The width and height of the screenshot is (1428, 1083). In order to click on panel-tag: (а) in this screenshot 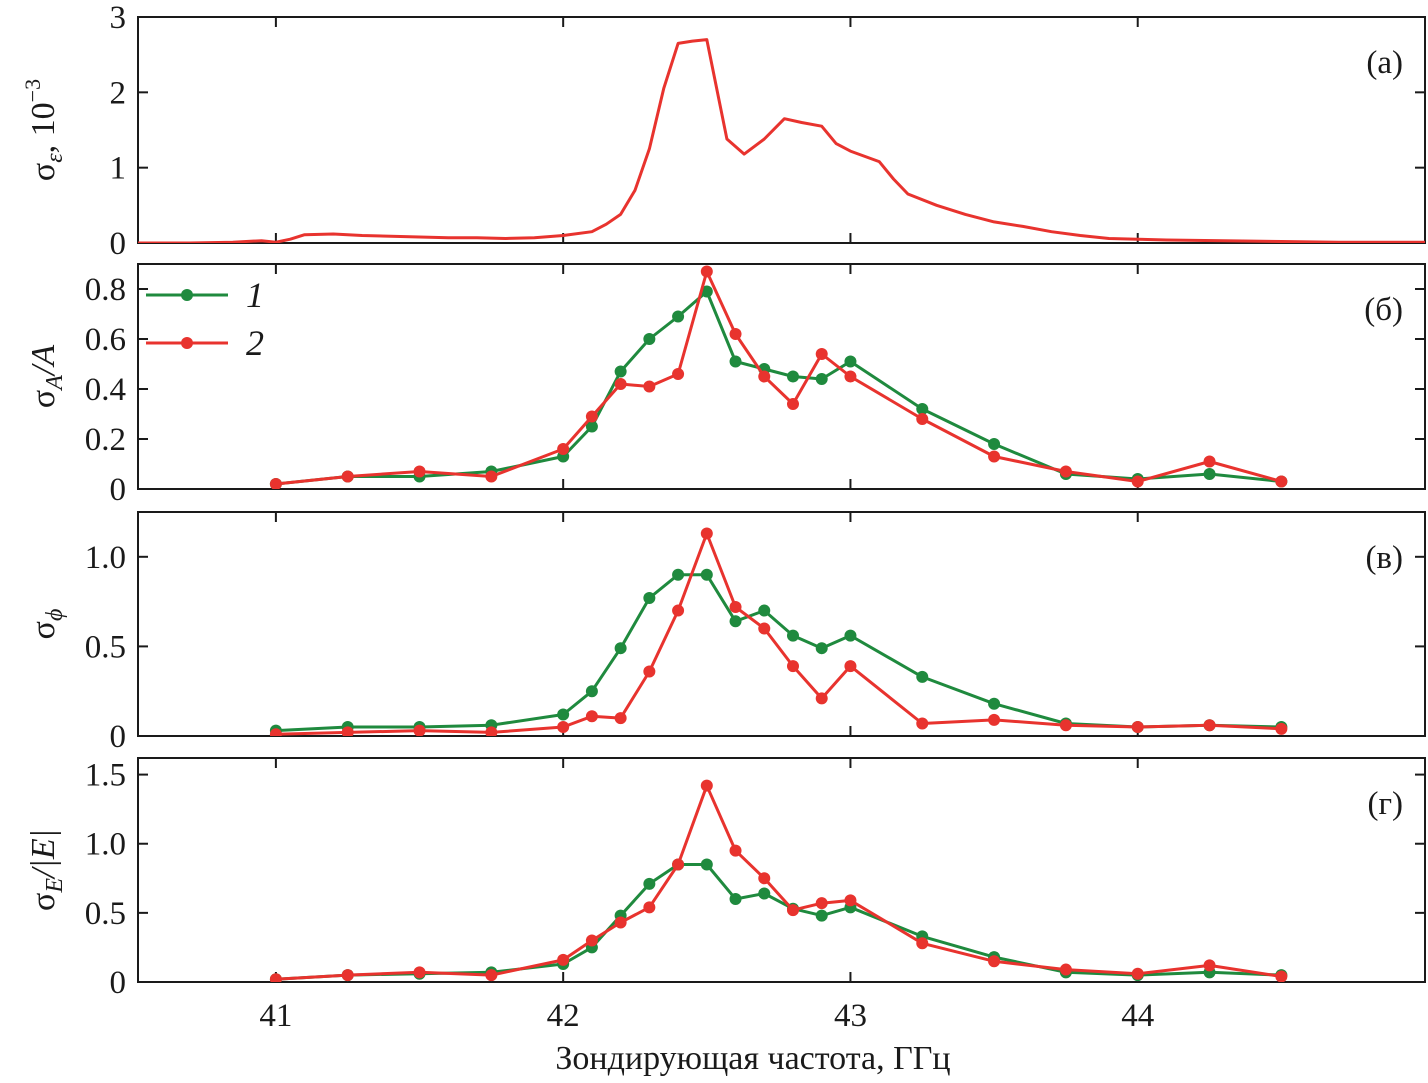, I will do `click(1384, 63)`.